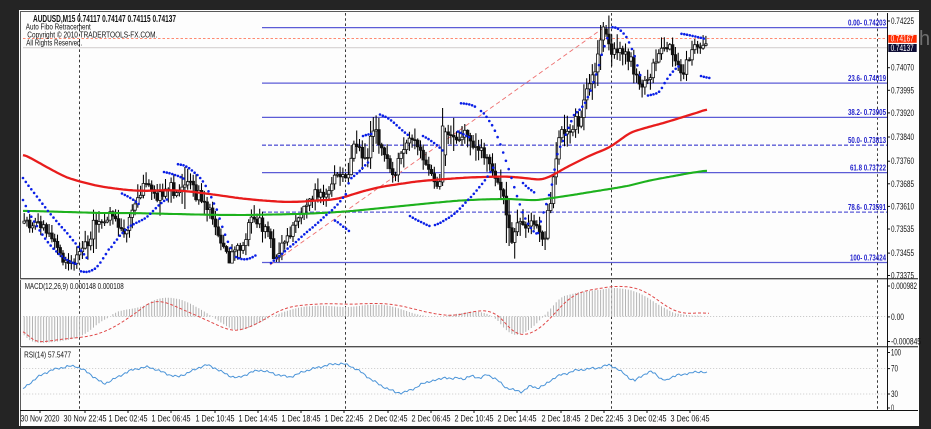 This screenshot has height=429, width=931. I want to click on svg-text: 0.74225, so click(902, 21).